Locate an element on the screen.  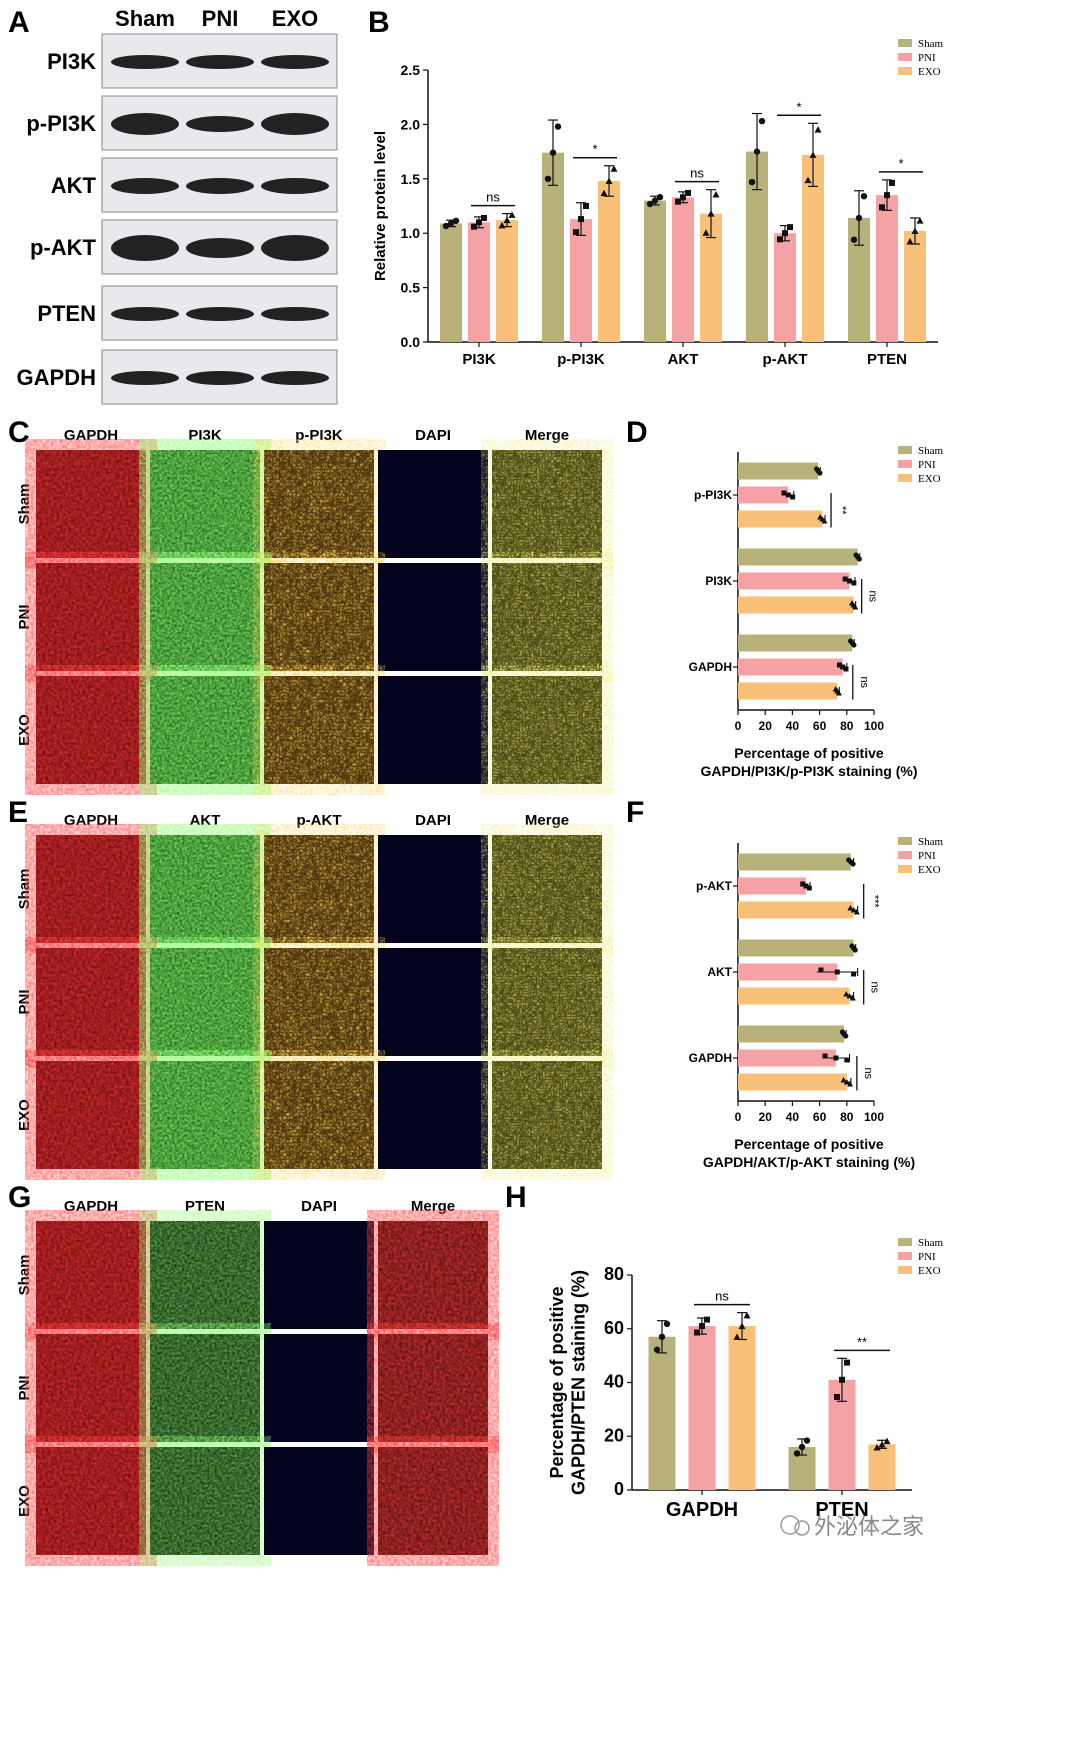
y-tick-label: 80 is located at coordinates (614, 1274).